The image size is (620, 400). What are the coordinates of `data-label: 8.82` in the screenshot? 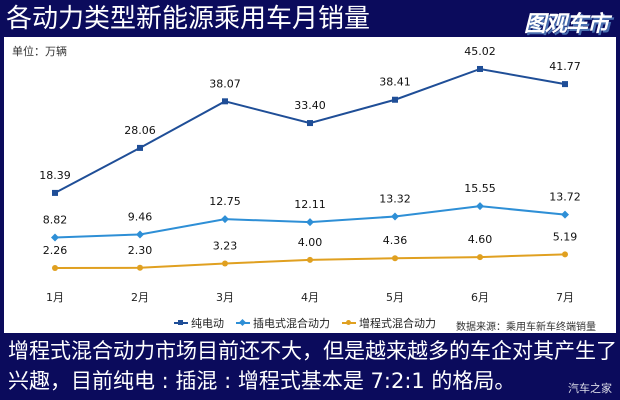 It's located at (55, 219).